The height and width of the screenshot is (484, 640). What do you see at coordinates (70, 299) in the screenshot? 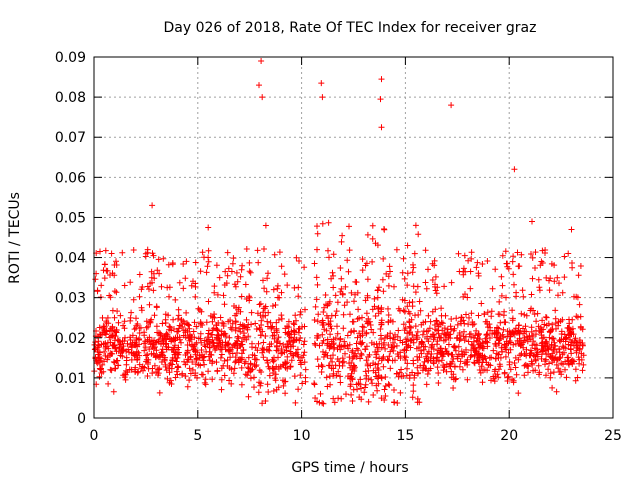
I see `y-tick-label: 0.03` at bounding box center [70, 299].